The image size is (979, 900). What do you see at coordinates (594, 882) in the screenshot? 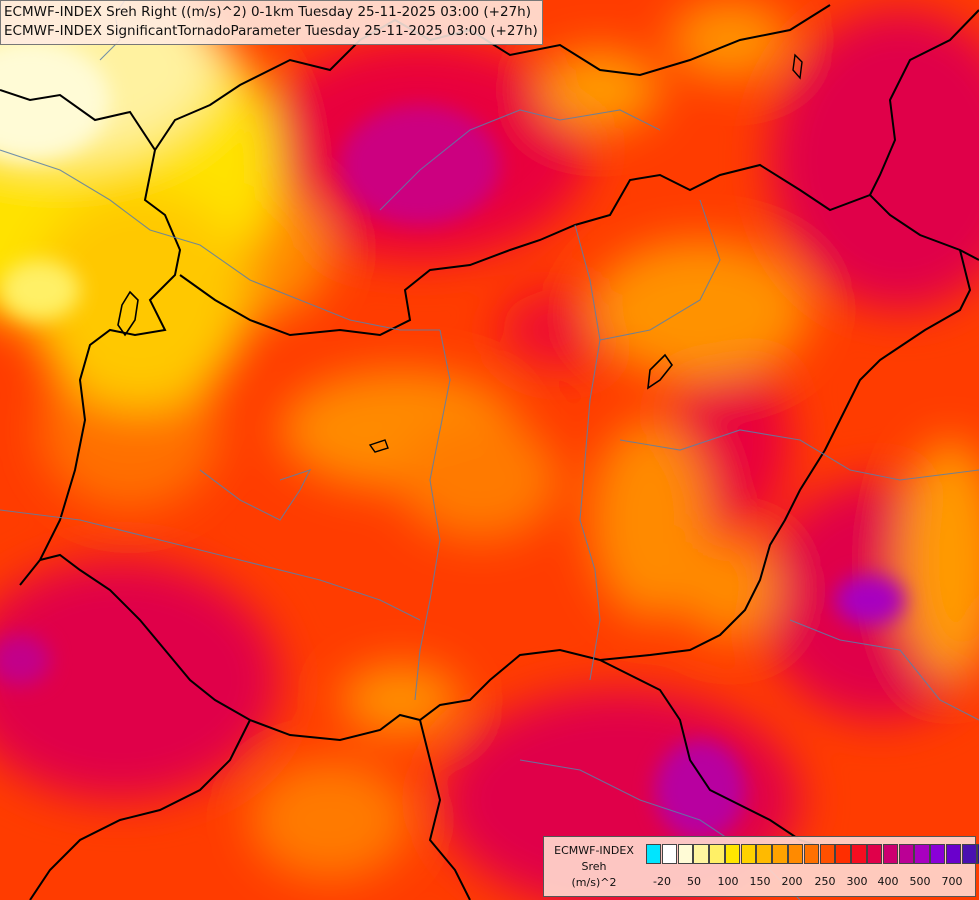
I see `legend-title-units: (m/s)^2` at bounding box center [594, 882].